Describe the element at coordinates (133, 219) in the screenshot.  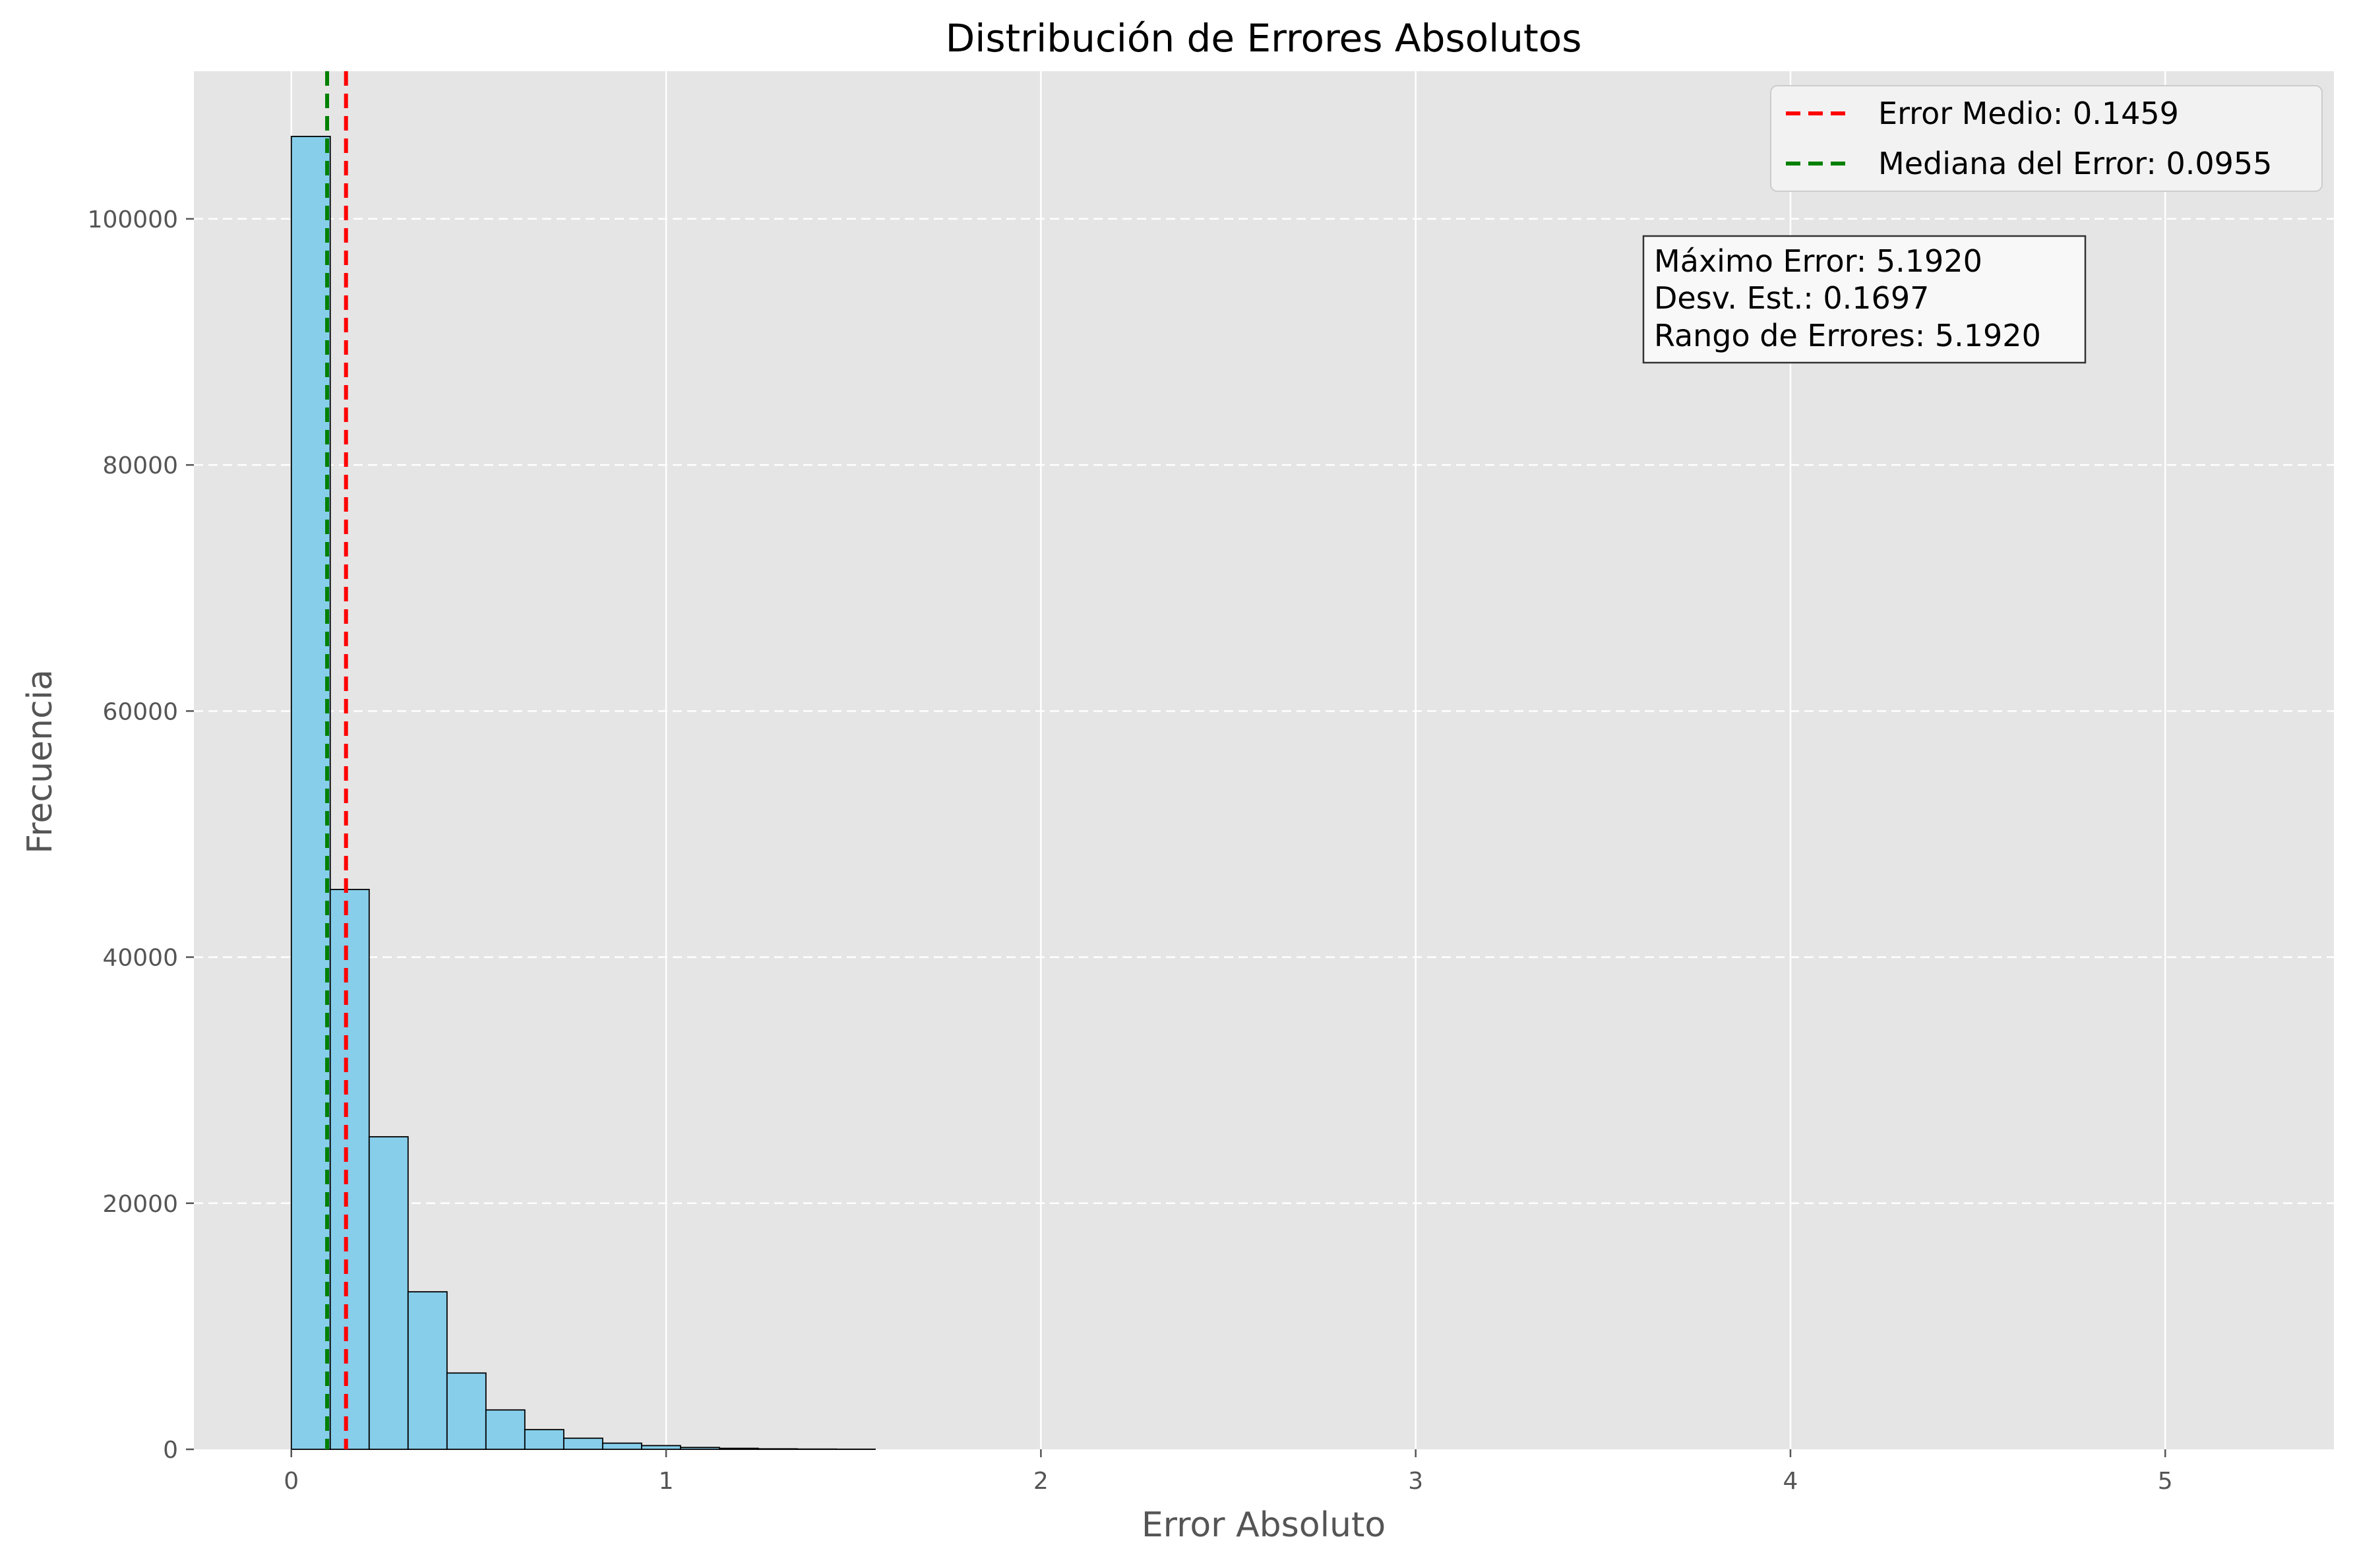
I see `y-tick-label: 100000` at that location.